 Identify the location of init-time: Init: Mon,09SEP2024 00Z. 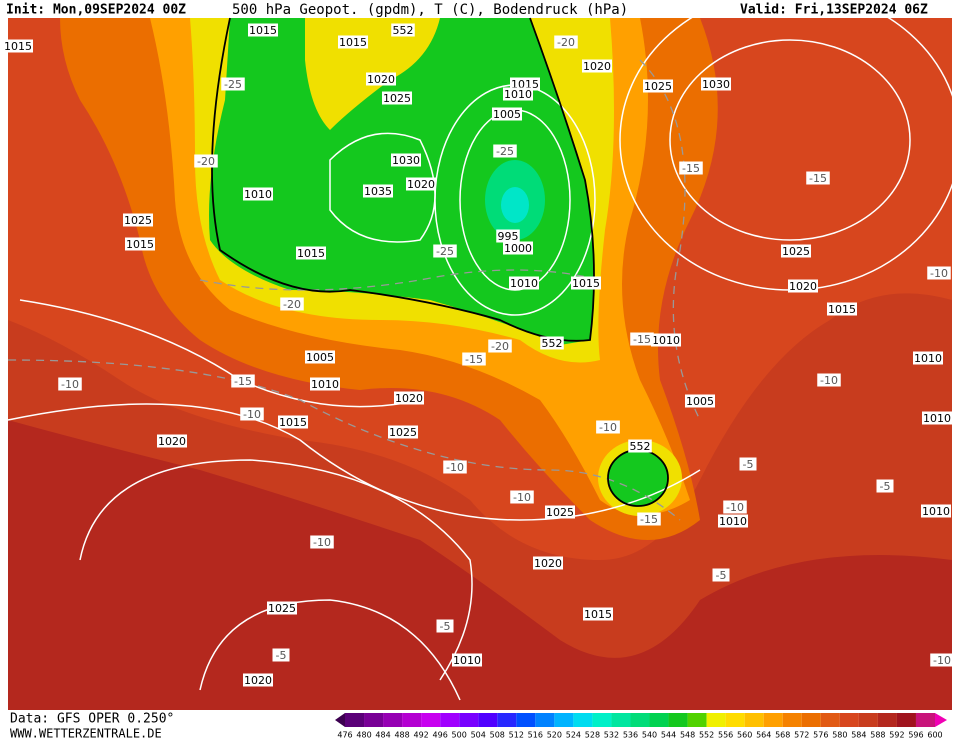
(96, 10).